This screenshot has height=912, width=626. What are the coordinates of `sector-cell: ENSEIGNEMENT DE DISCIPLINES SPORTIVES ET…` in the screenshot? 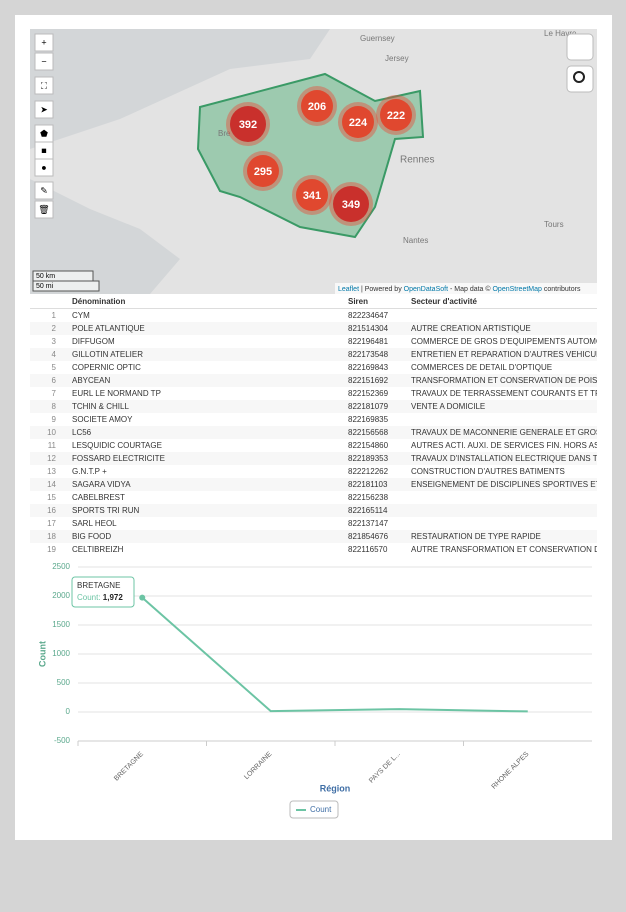 It's located at (503, 484).